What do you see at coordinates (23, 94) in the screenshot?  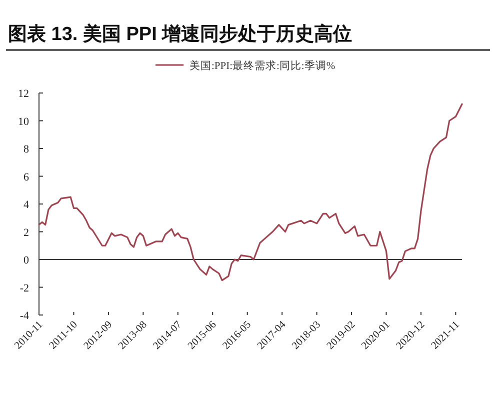 I see `y-tick-label: 12` at bounding box center [23, 94].